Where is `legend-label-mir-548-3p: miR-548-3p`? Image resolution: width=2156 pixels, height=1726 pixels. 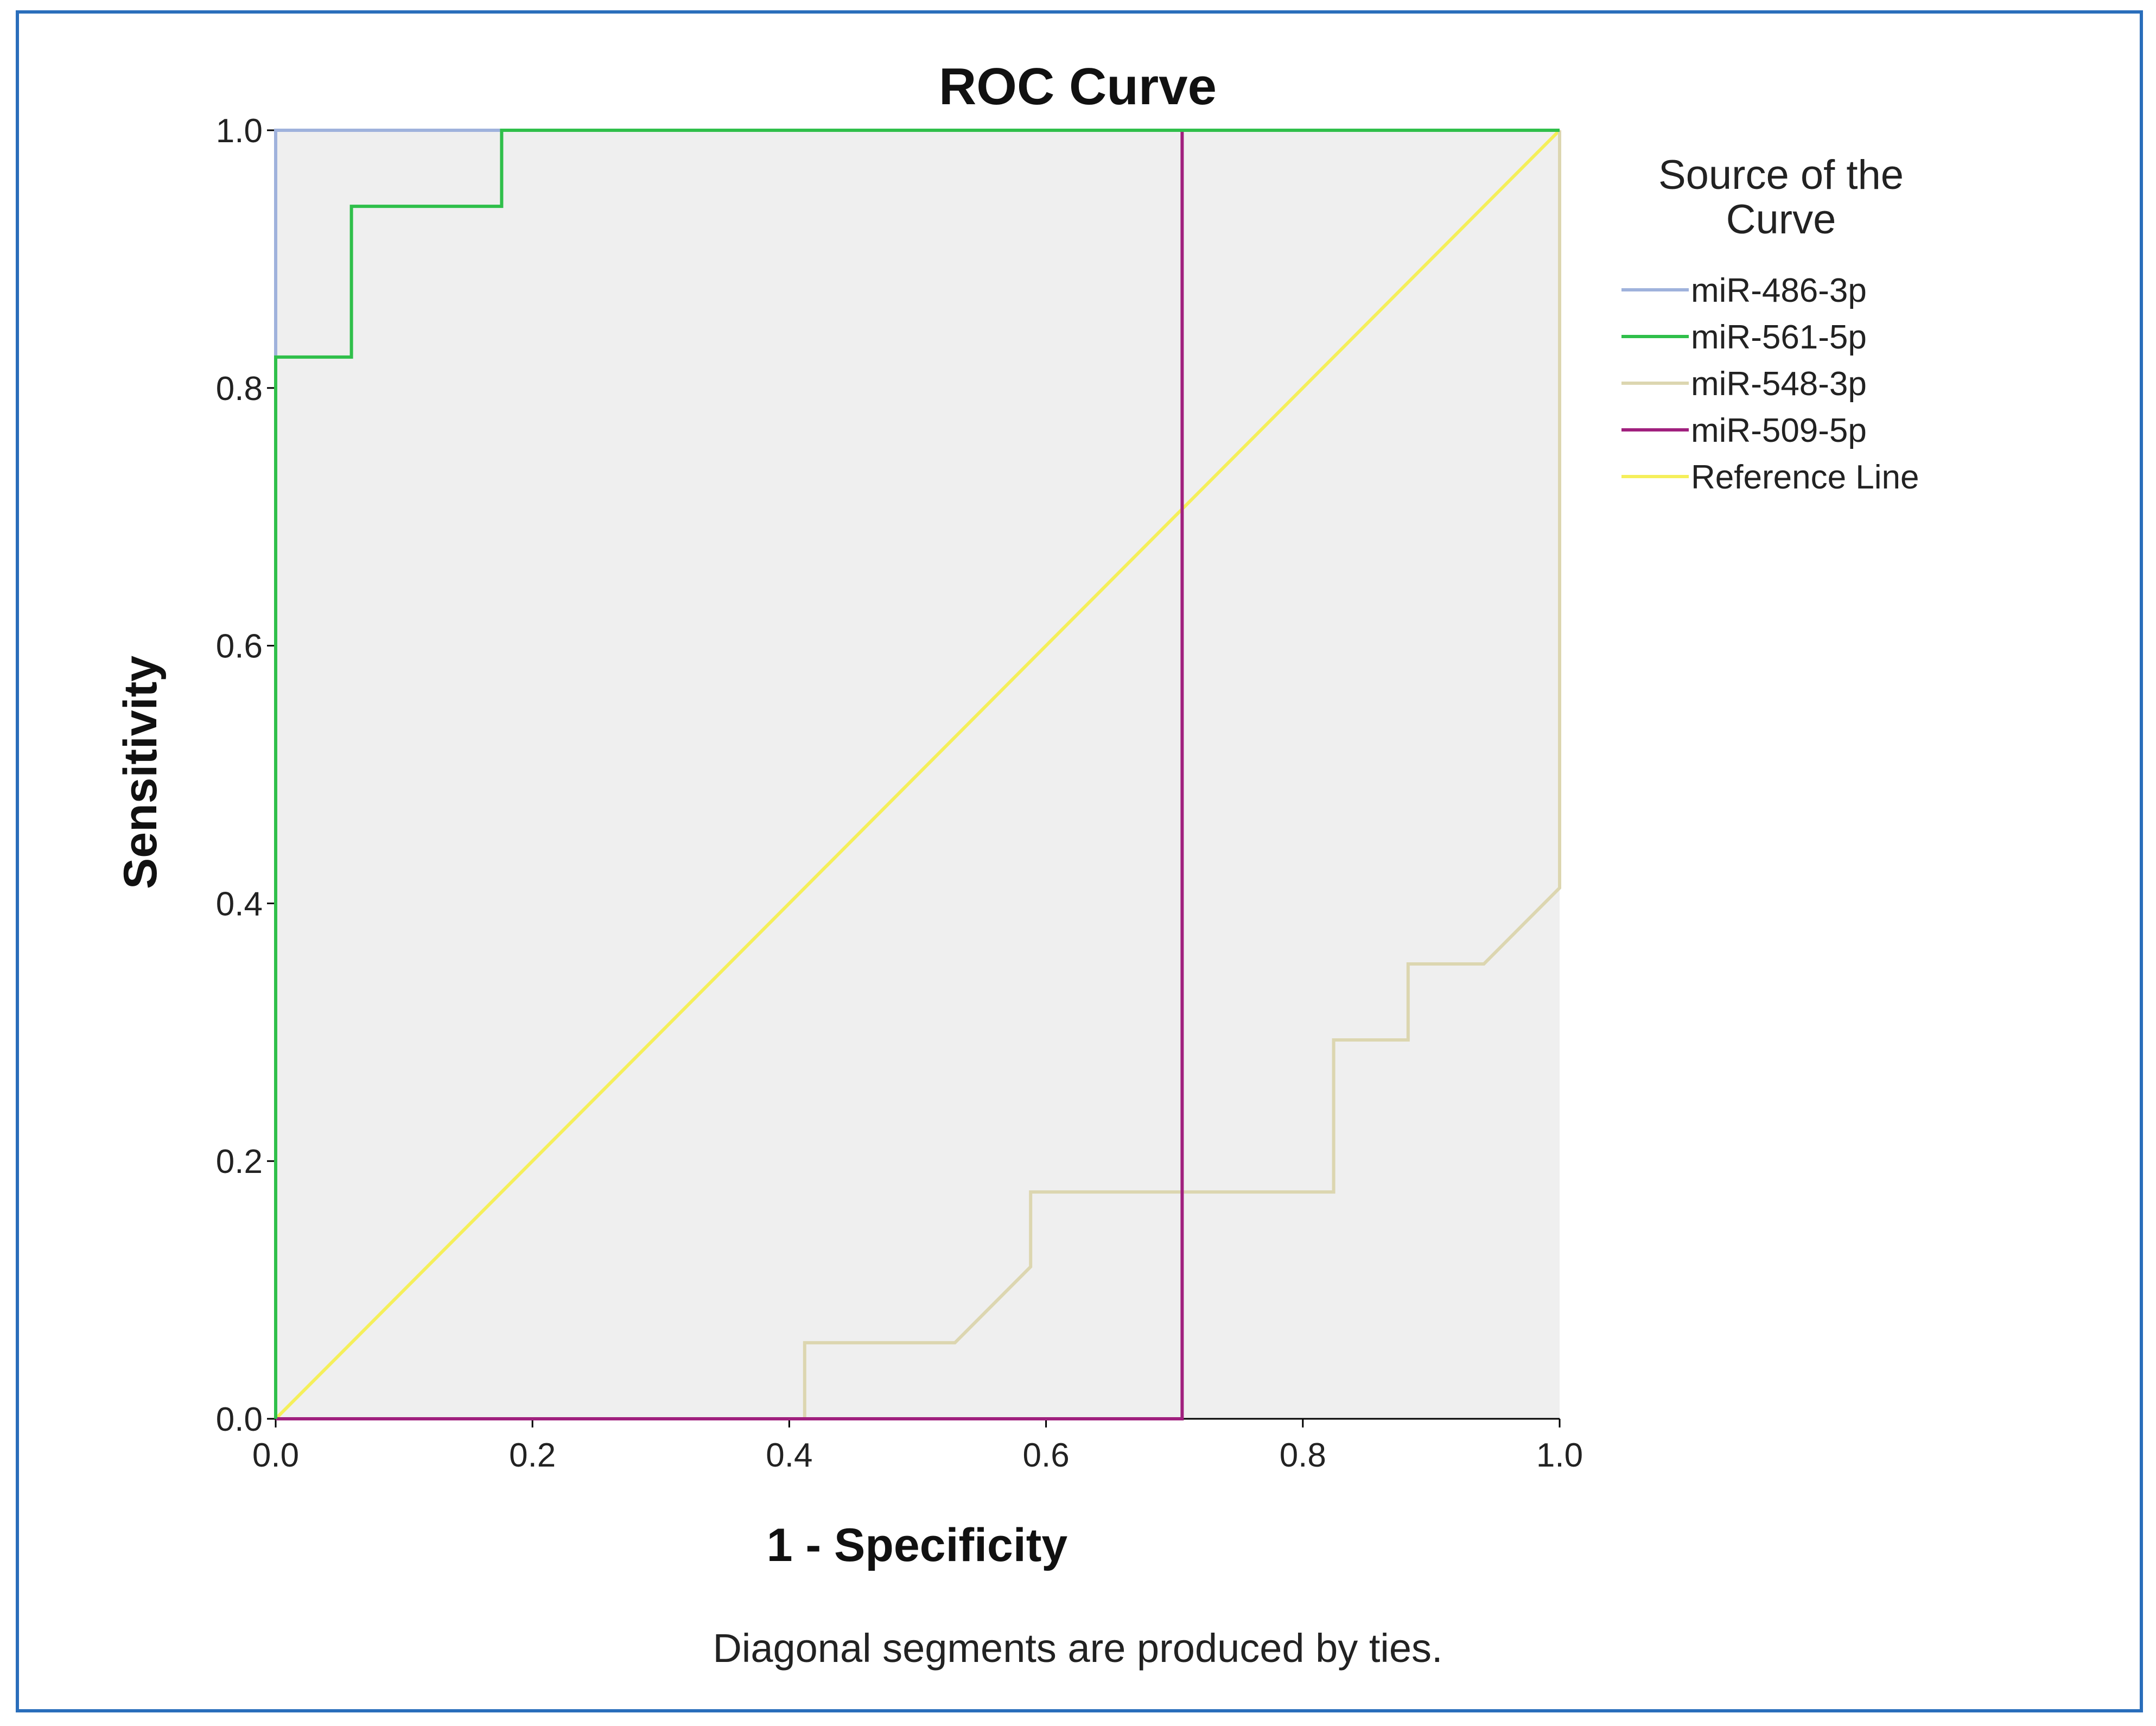 legend-label-mir-548-3p: miR-548-3p is located at coordinates (1779, 384).